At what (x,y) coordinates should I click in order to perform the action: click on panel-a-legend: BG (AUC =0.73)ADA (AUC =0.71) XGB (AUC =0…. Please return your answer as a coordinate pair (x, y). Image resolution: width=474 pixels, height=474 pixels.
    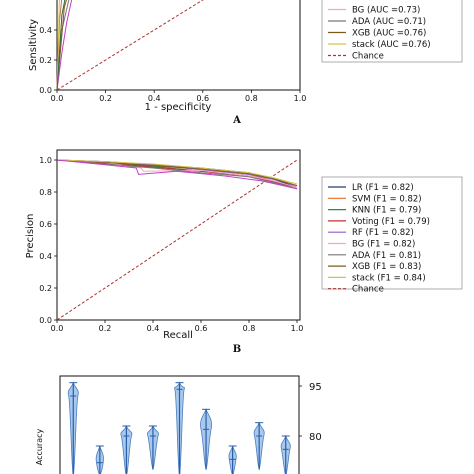
    Looking at the image, I should click on (379, 34).